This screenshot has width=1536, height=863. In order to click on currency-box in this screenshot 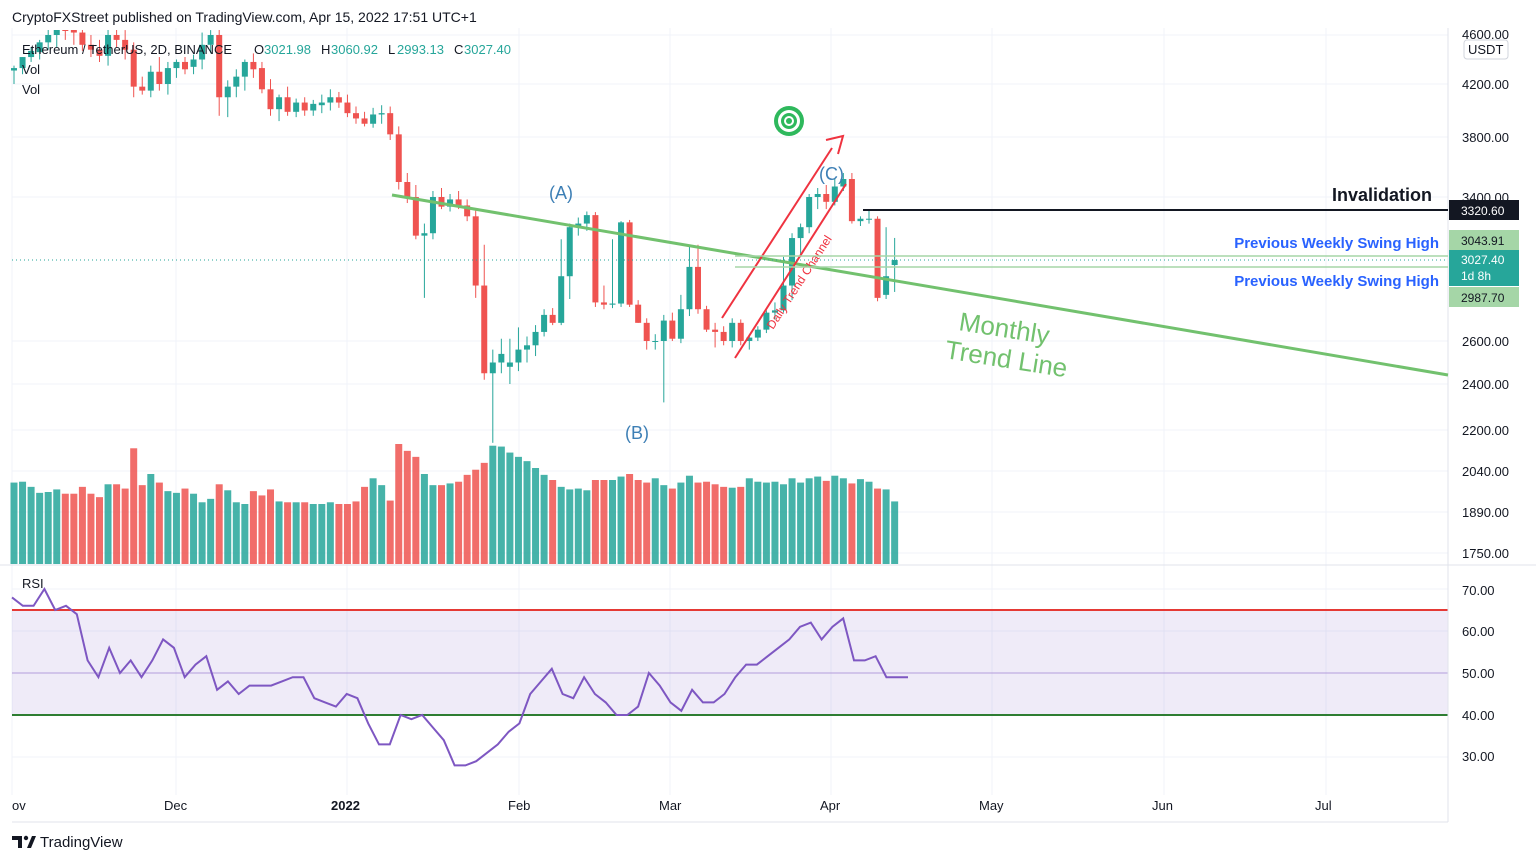, I will do `click(1486, 49)`.